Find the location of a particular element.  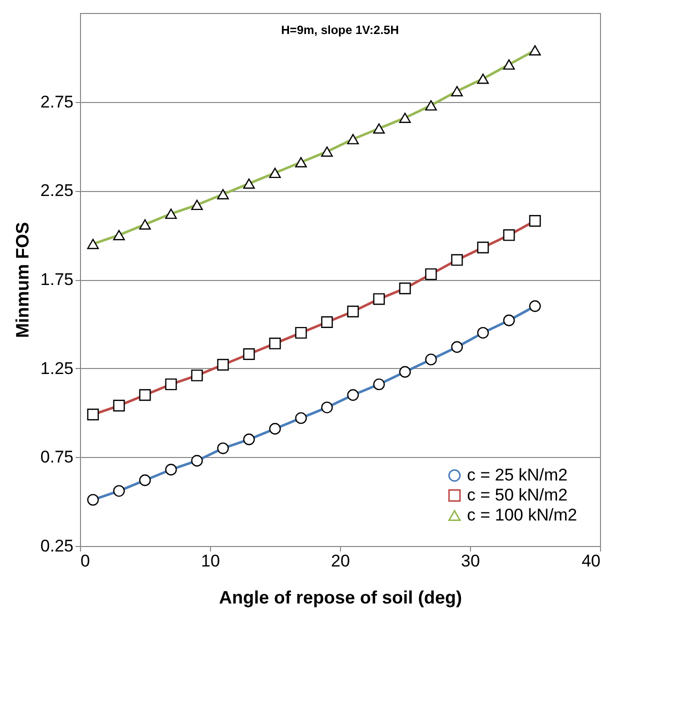

y-tick-label: 2.75 is located at coordinates (57, 102).